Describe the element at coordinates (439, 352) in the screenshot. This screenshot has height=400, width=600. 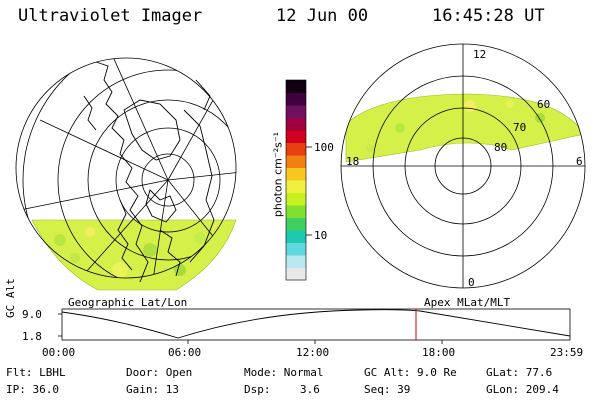
I see `altitude-xtick-1800: 18:00` at that location.